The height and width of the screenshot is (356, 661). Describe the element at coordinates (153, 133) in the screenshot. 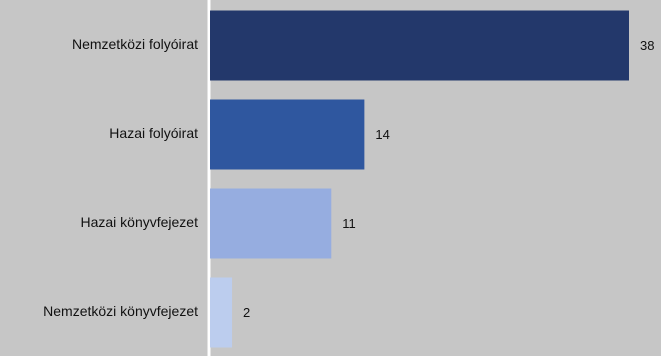

I see `category-label-hazai-folyoirat: Hazai folyóirat` at that location.